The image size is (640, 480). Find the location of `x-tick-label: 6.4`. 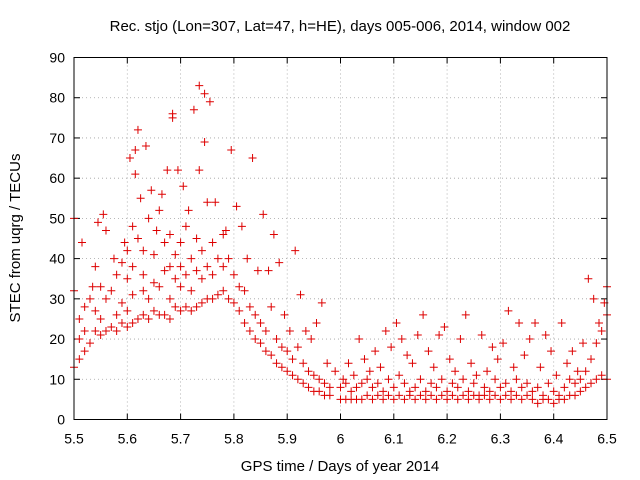

x-tick-label: 6.4 is located at coordinates (554, 439).